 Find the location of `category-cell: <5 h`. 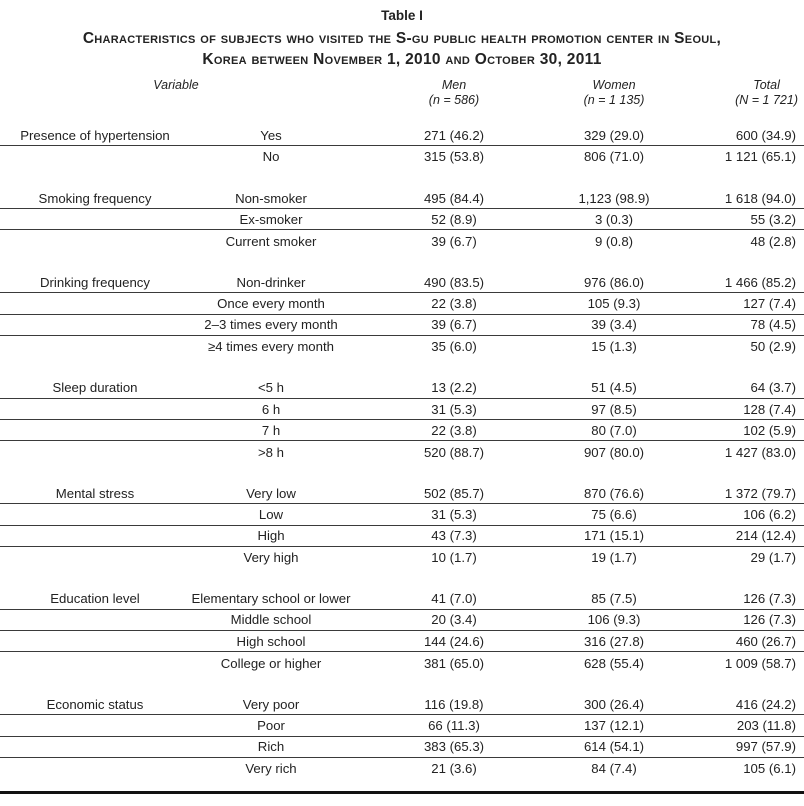

category-cell: <5 h is located at coordinates (271, 388).